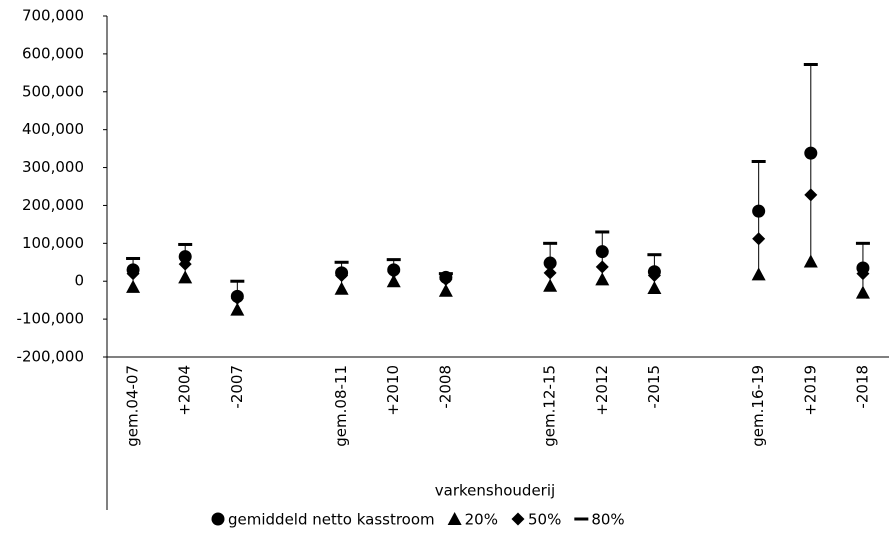  I want to click on x-tick-label: -2008, so click(445, 387).